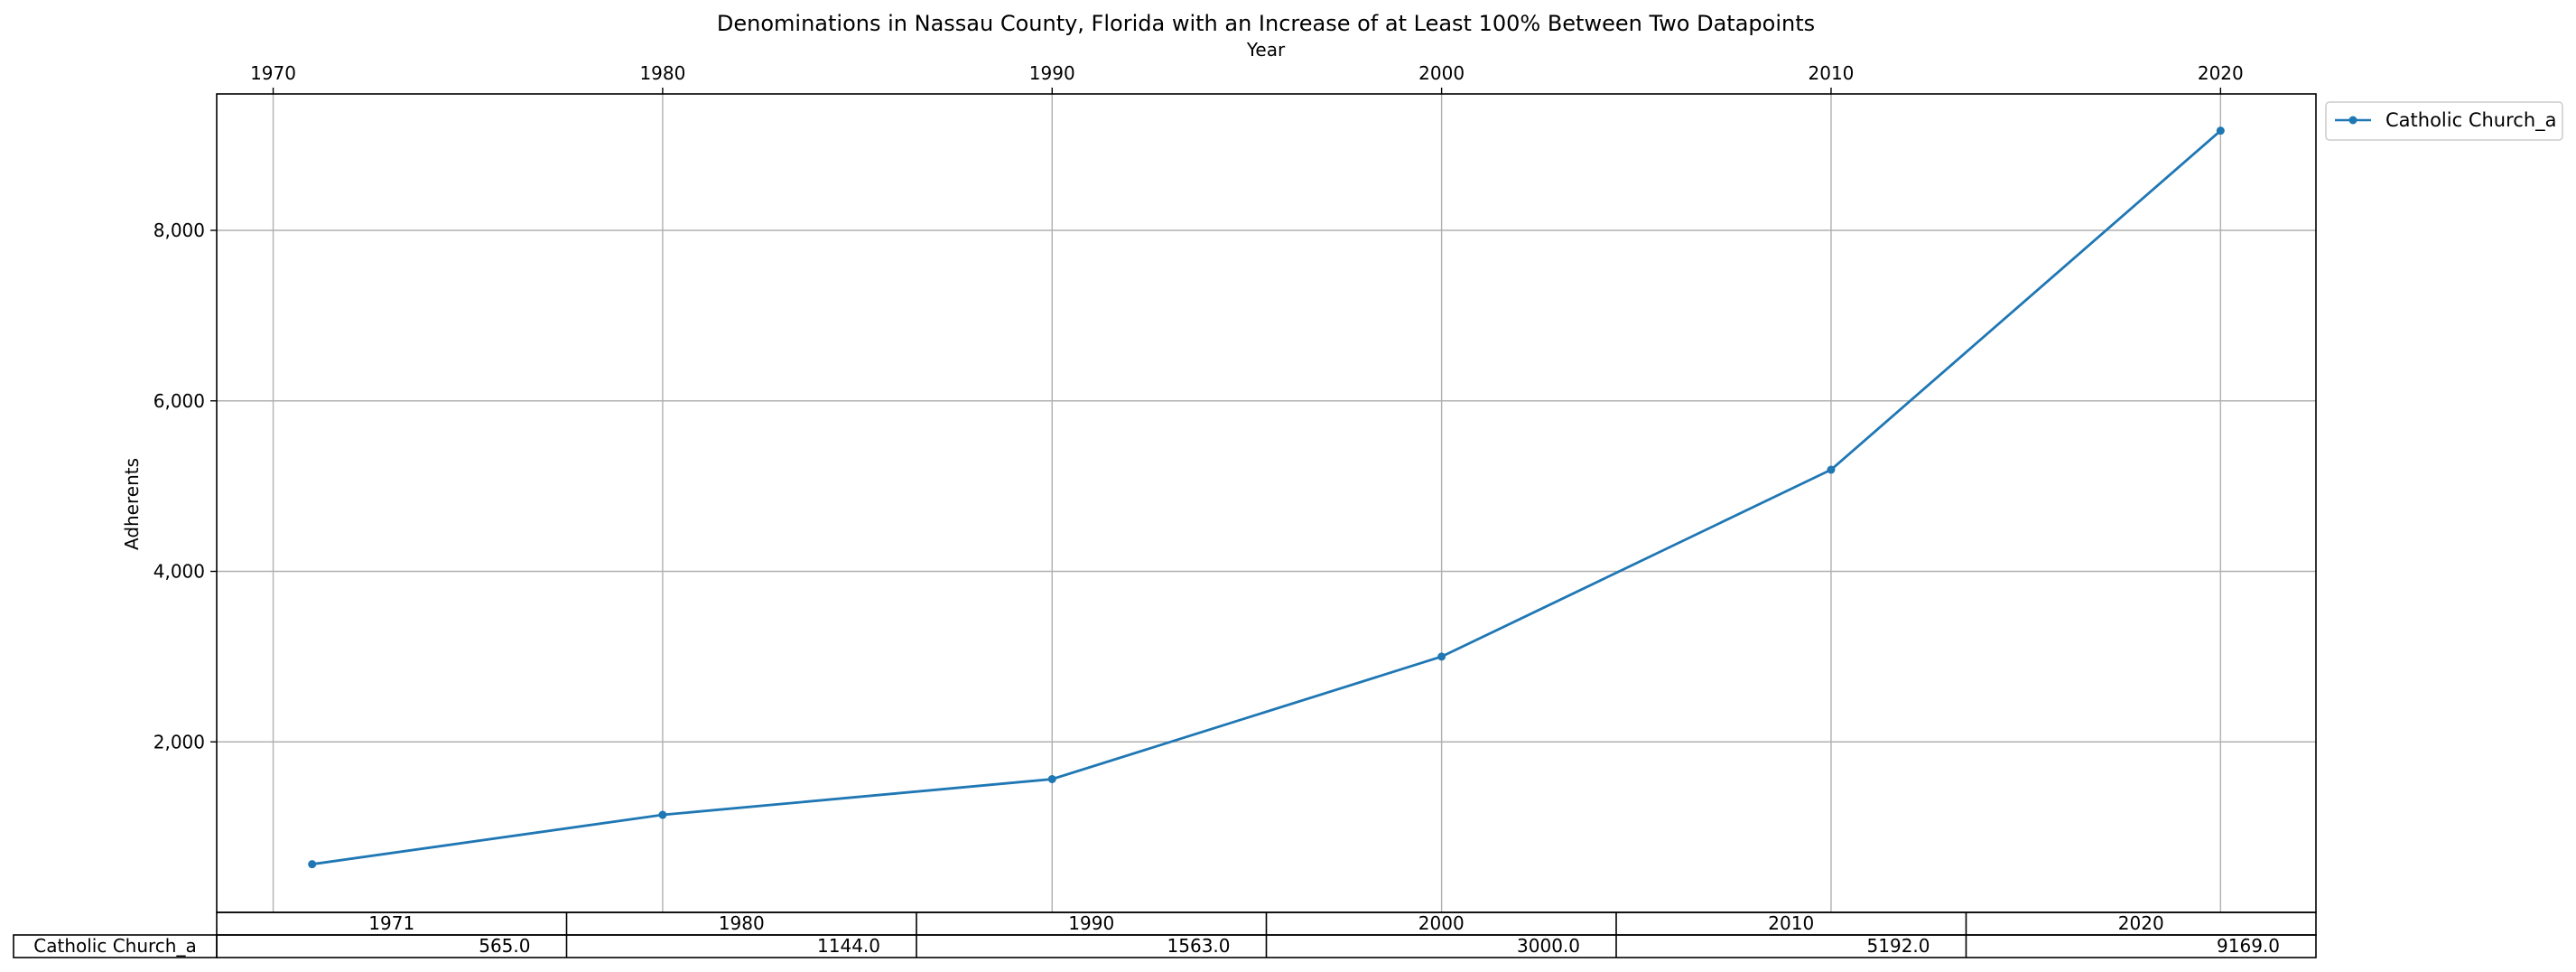 The height and width of the screenshot is (972, 2576). I want to click on table-row, so click(1266, 946).